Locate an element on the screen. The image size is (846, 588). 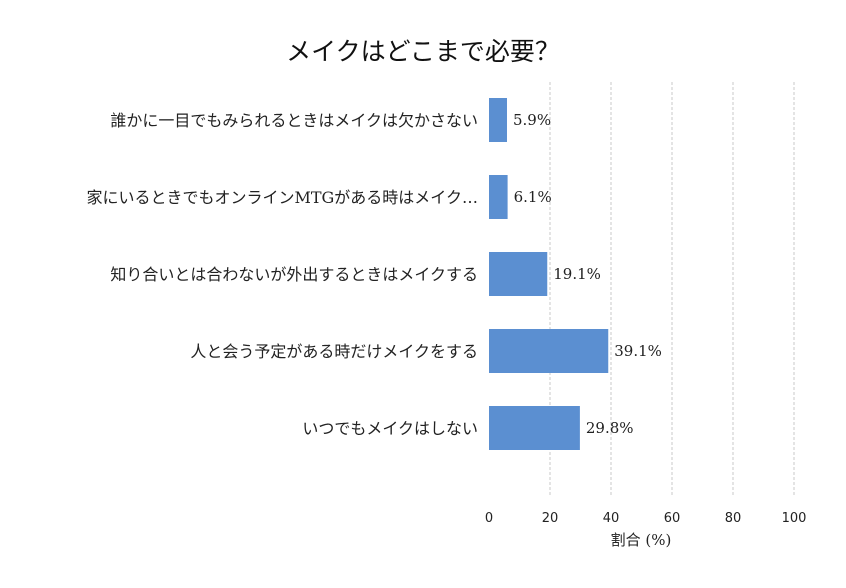
x-tick-label: 40 is located at coordinates (611, 518).